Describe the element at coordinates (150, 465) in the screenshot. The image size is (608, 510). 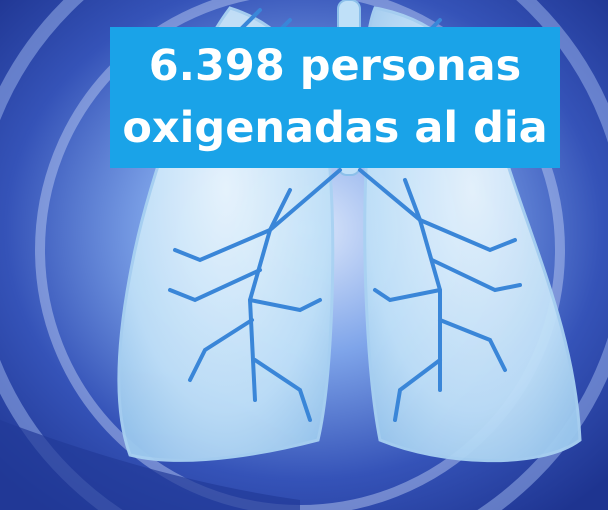
I see `bottom-shadow` at that location.